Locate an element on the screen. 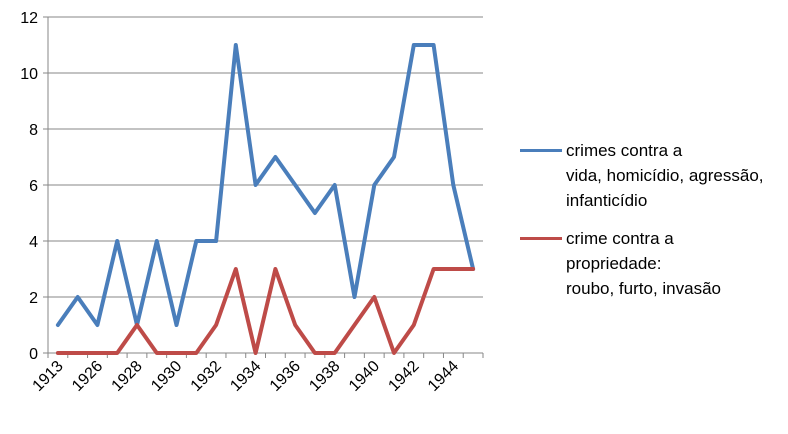 This screenshot has width=788, height=434. x-tick-label: 1938 is located at coordinates (324, 376).